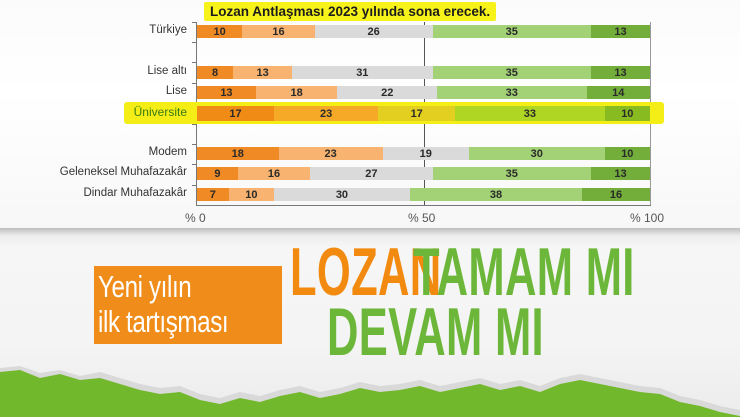 The image size is (740, 417). Describe the element at coordinates (167, 152) in the screenshot. I see `row-label-modem: Modem` at that location.